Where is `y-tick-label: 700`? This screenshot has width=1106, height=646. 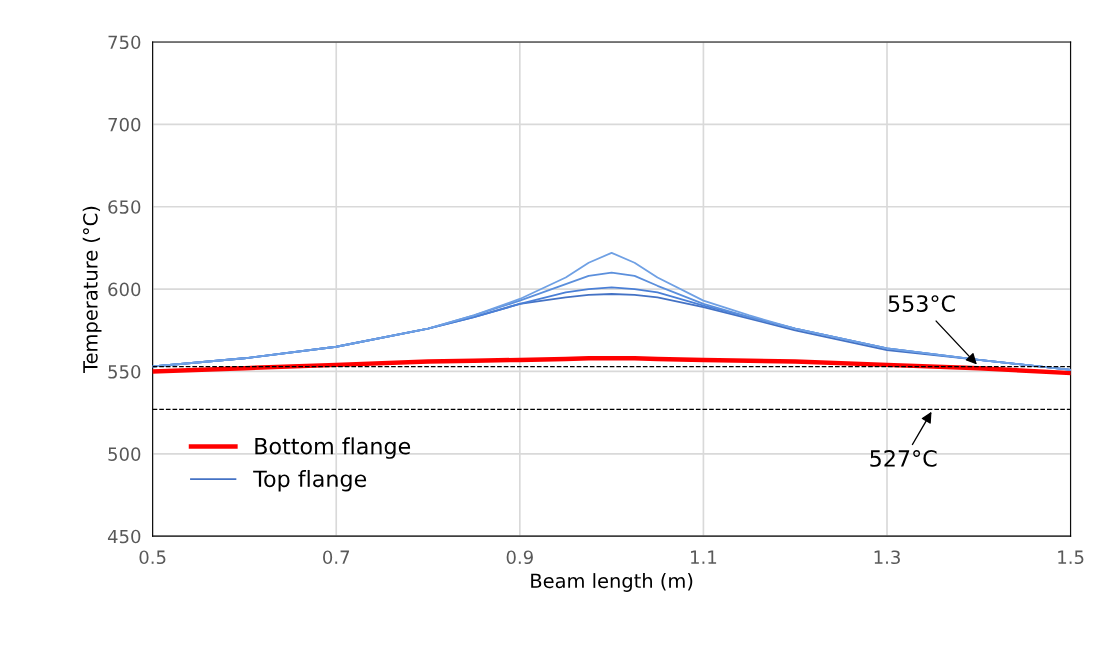
y-tick-label: 700 is located at coordinates (124, 124).